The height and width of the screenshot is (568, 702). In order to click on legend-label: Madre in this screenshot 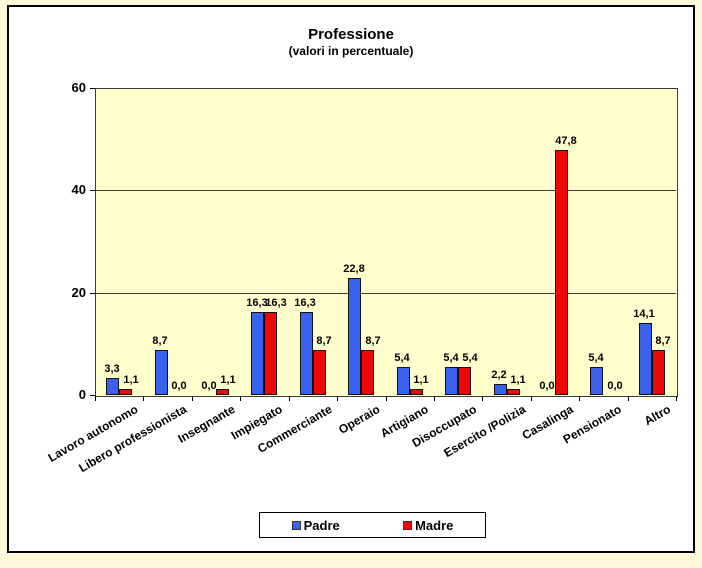, I will do `click(434, 525)`.